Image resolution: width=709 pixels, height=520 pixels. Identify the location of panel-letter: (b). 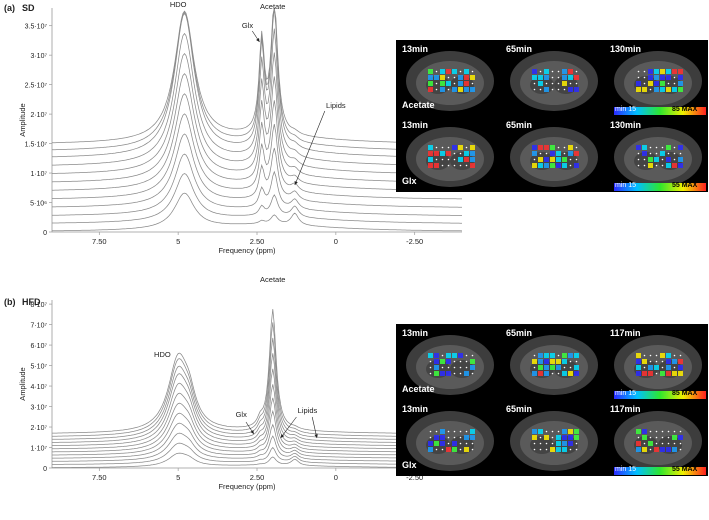
(10, 302).